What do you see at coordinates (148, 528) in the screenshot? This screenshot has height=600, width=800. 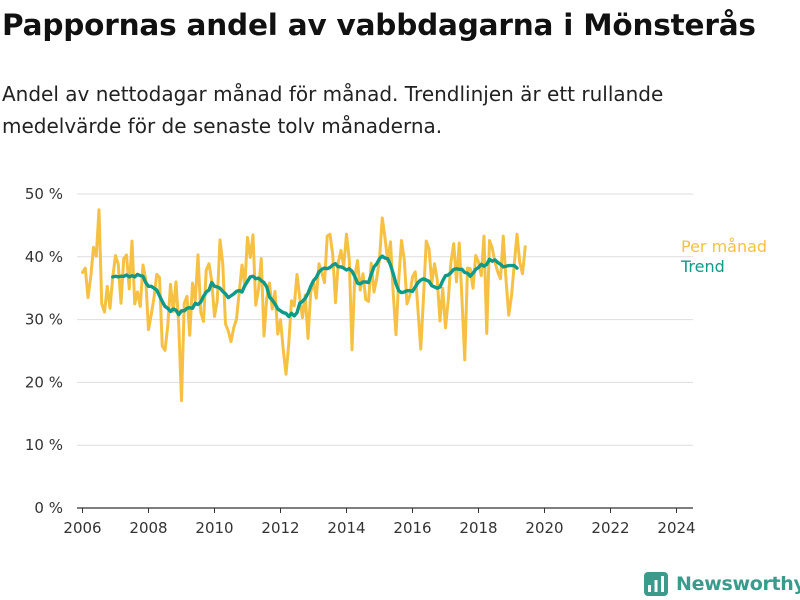 I see `x-tick-label: 2008` at bounding box center [148, 528].